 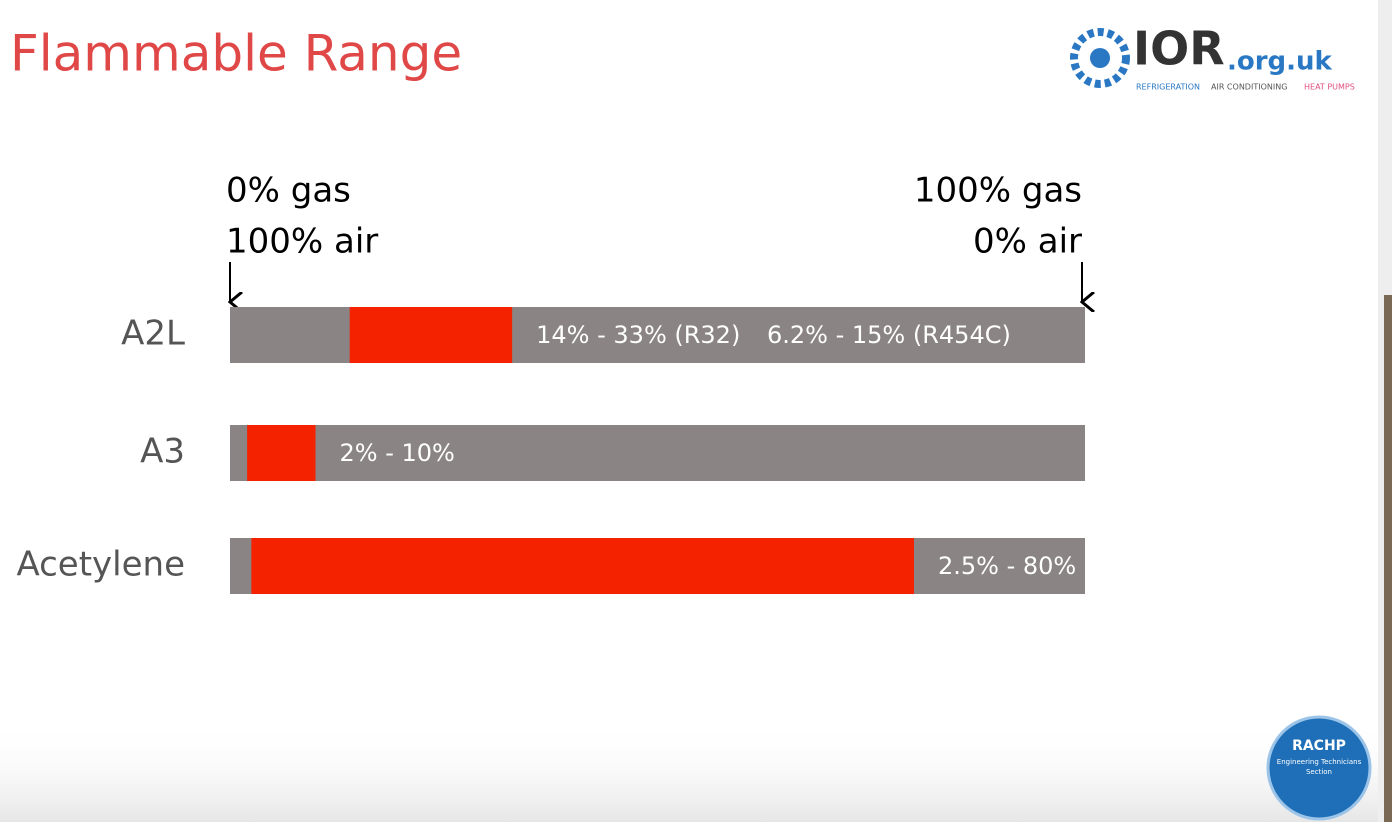 What do you see at coordinates (1027, 242) in the screenshot?
I see `axis-end-label: 0% air` at bounding box center [1027, 242].